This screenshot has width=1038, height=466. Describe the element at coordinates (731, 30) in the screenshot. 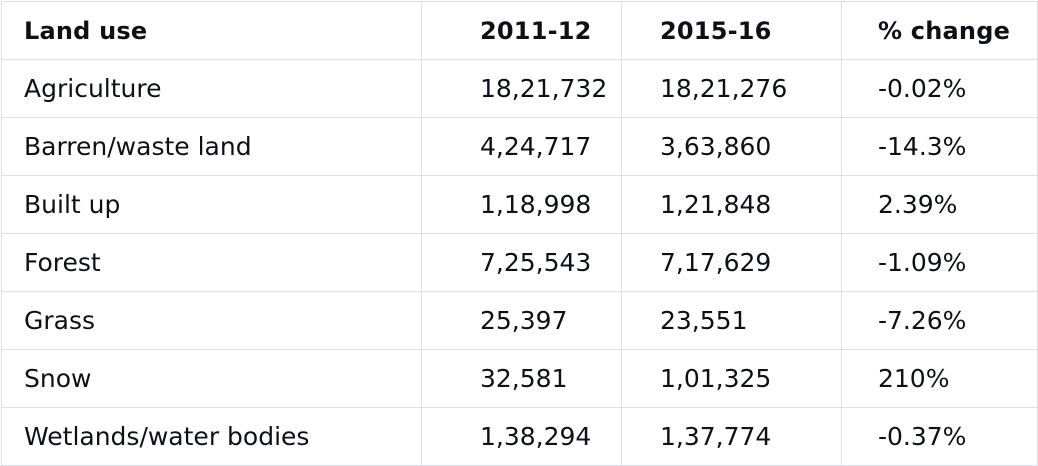

I see `header-2015-16: 2015-16` at that location.